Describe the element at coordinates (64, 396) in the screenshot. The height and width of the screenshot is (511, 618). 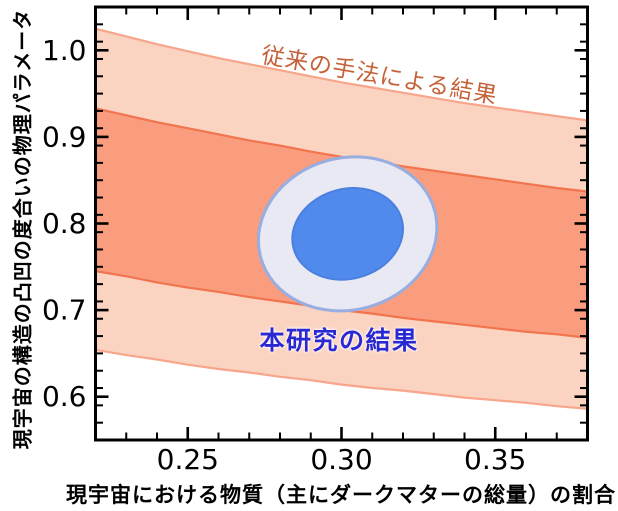
I see `y-tick-label: 0.6` at that location.